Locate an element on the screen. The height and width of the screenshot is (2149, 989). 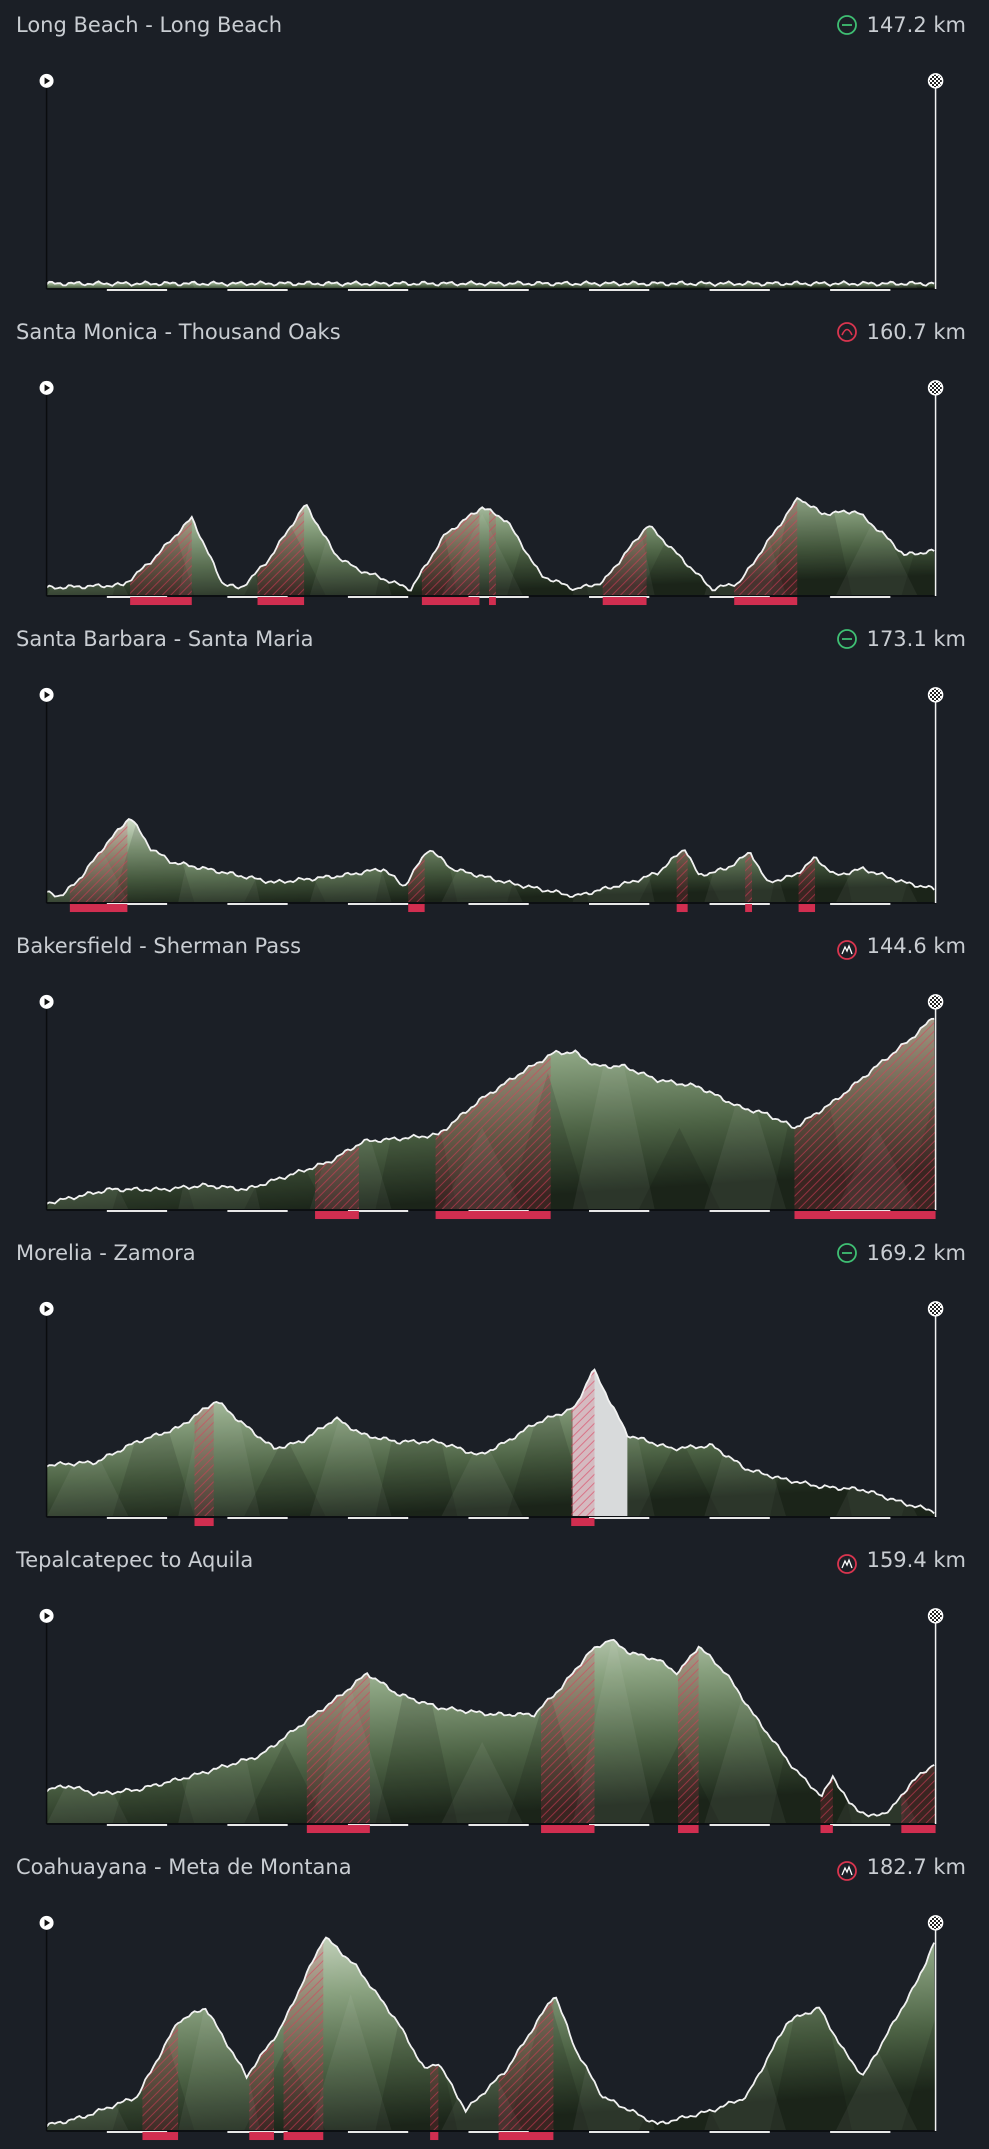
stage-distance: 144.6 km is located at coordinates (916, 946).